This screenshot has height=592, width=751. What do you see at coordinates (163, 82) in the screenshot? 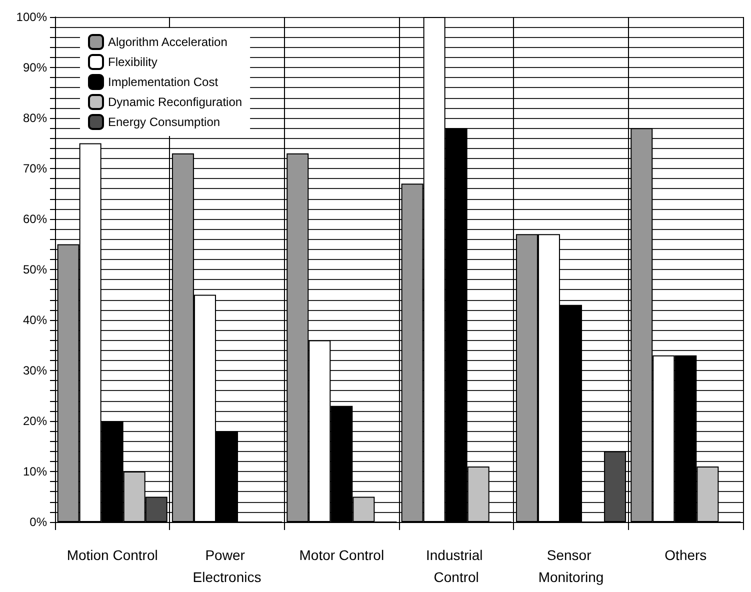
I see `legend-label: Implementation Cost` at bounding box center [163, 82].